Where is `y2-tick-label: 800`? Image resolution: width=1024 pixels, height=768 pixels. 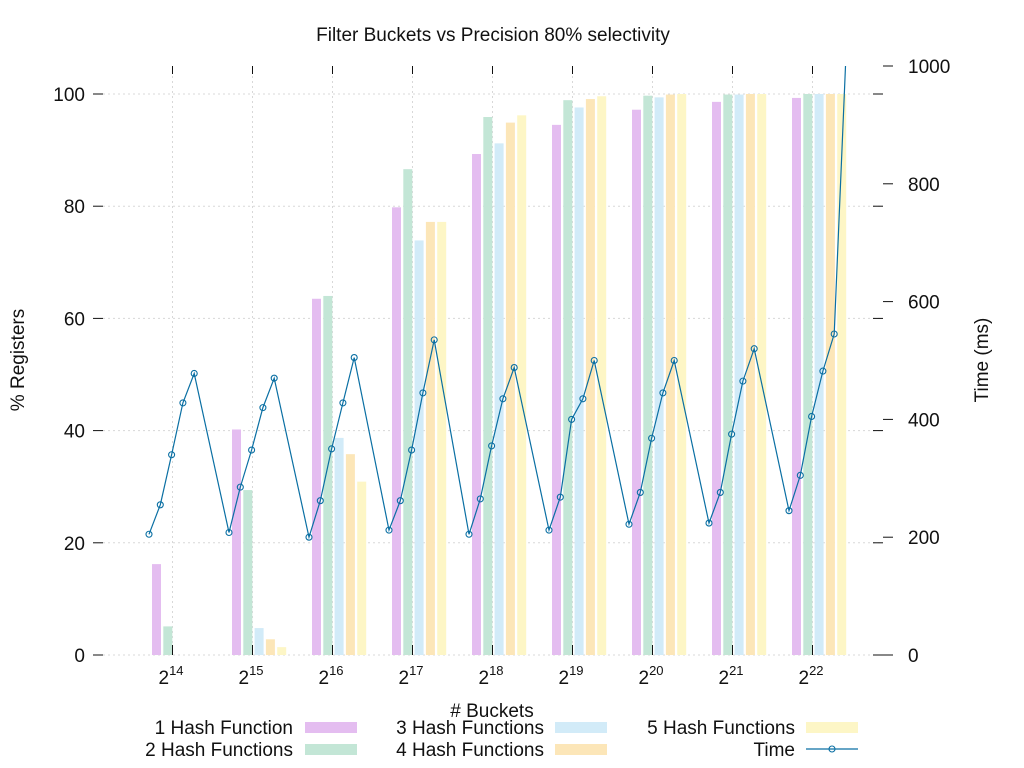 y2-tick-label: 800 is located at coordinates (924, 185).